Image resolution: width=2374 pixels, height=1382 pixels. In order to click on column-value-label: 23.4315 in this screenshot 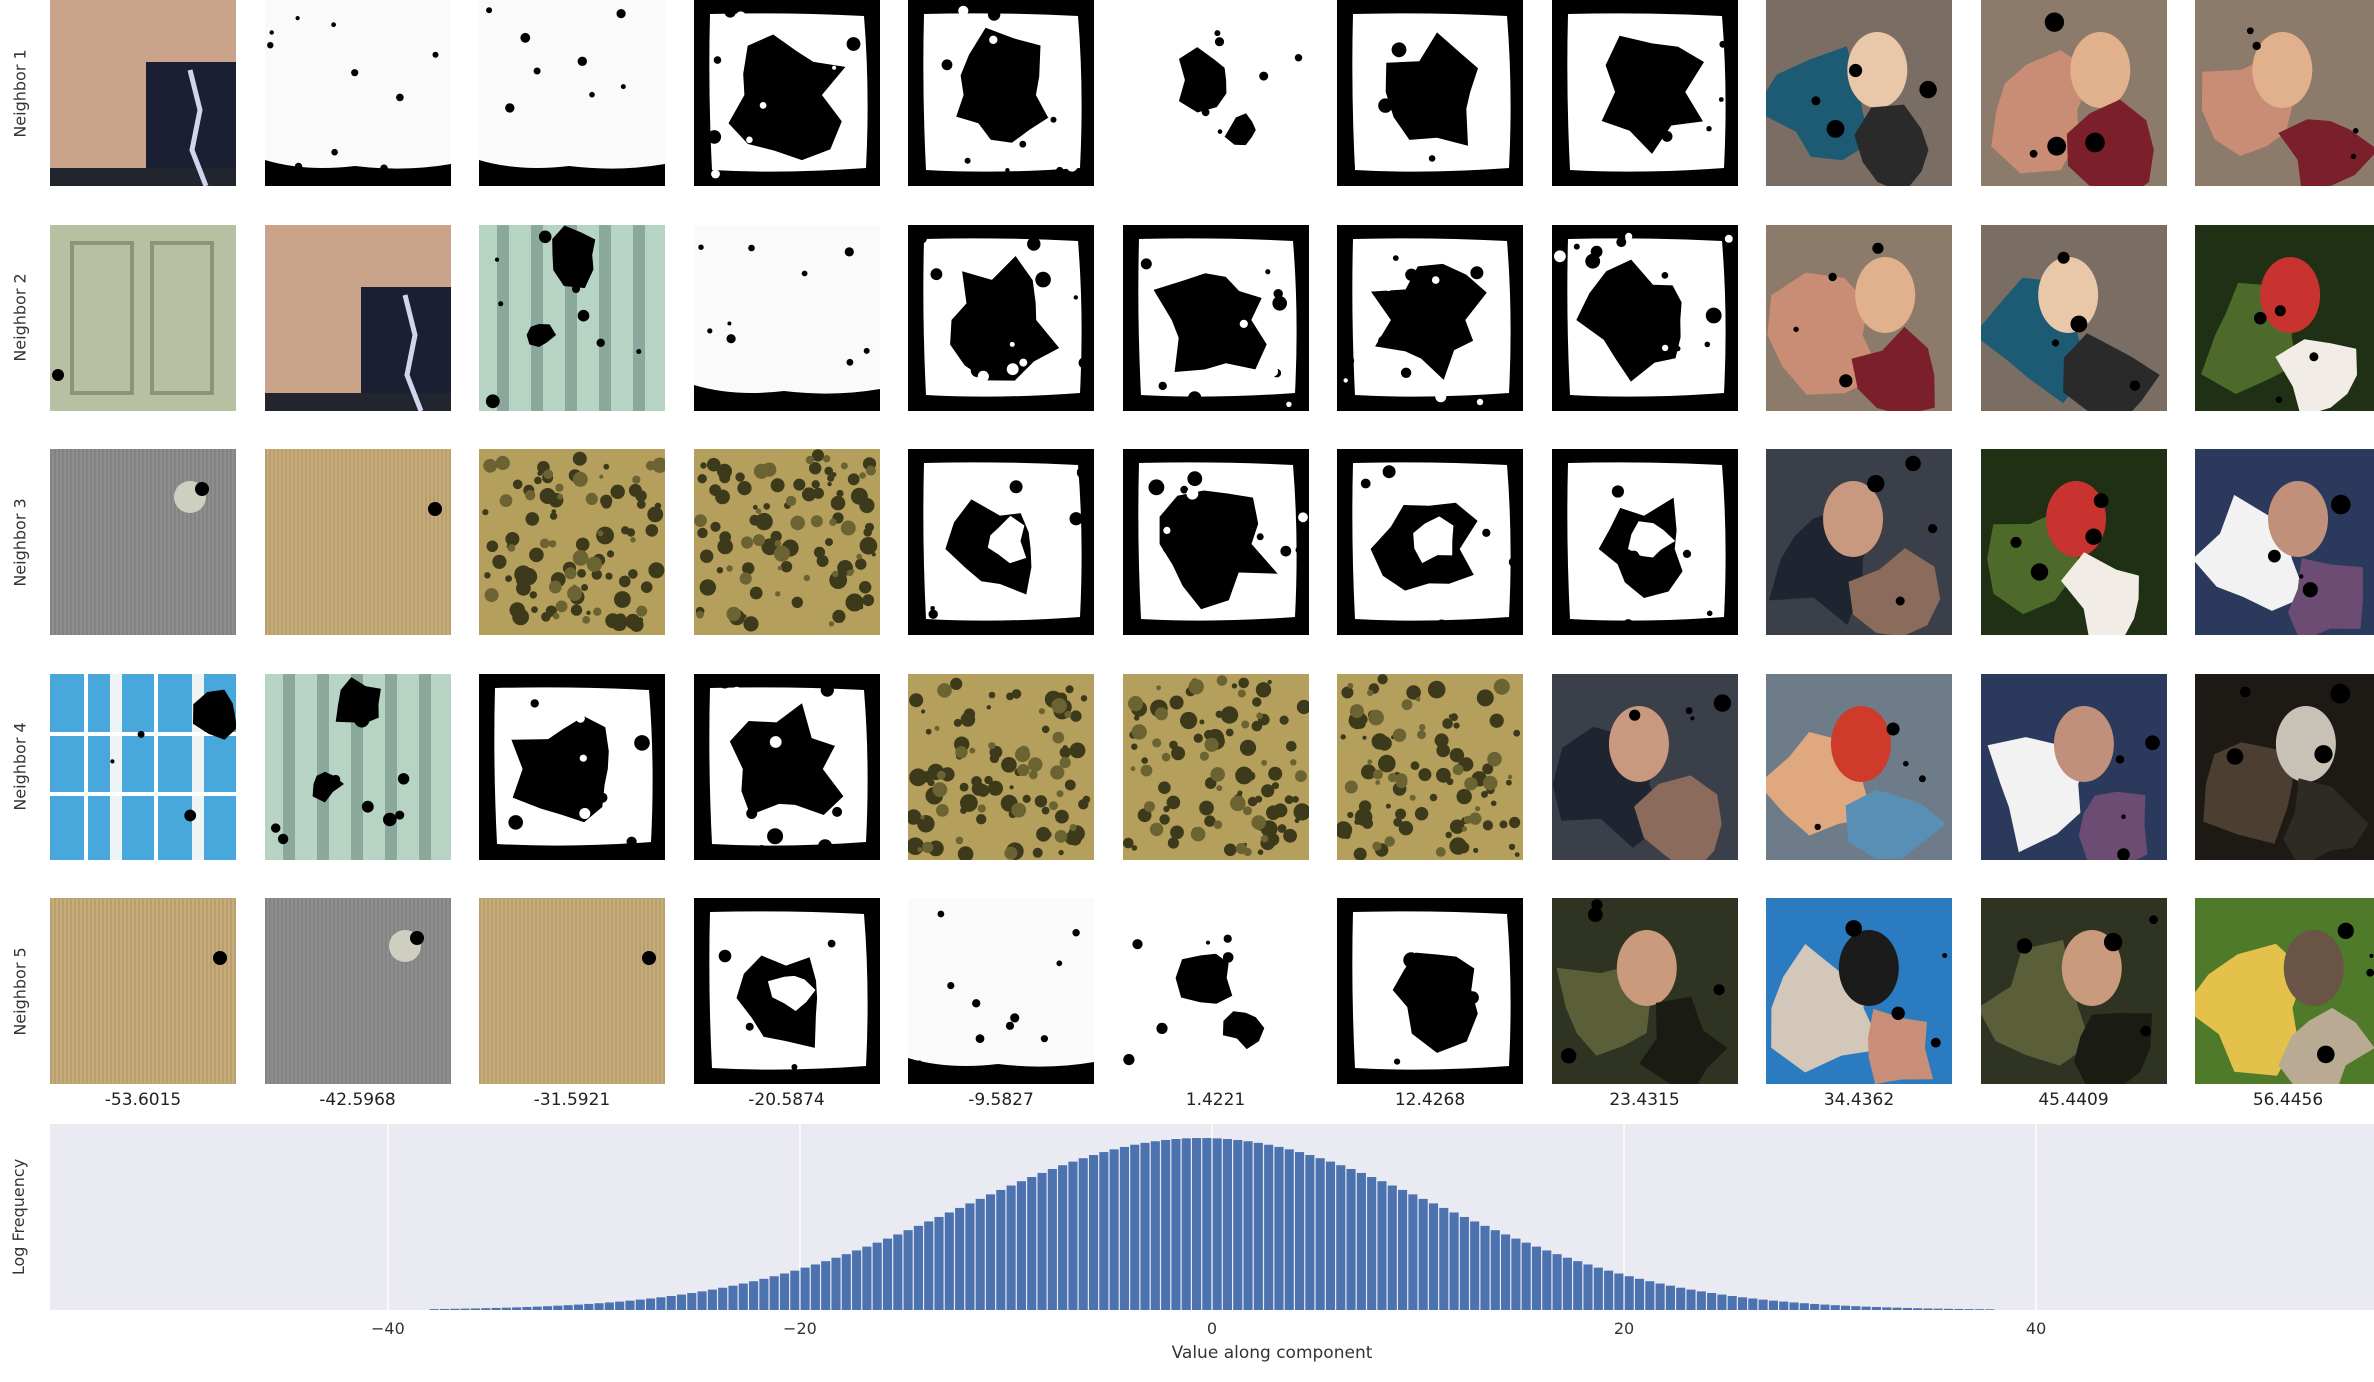, I will do `click(1644, 1100)`.